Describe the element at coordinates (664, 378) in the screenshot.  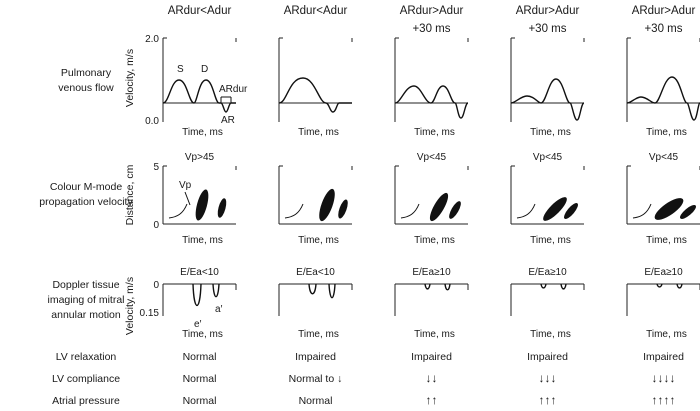
I see `lv-compliance-value: ↓↓↓↓` at that location.